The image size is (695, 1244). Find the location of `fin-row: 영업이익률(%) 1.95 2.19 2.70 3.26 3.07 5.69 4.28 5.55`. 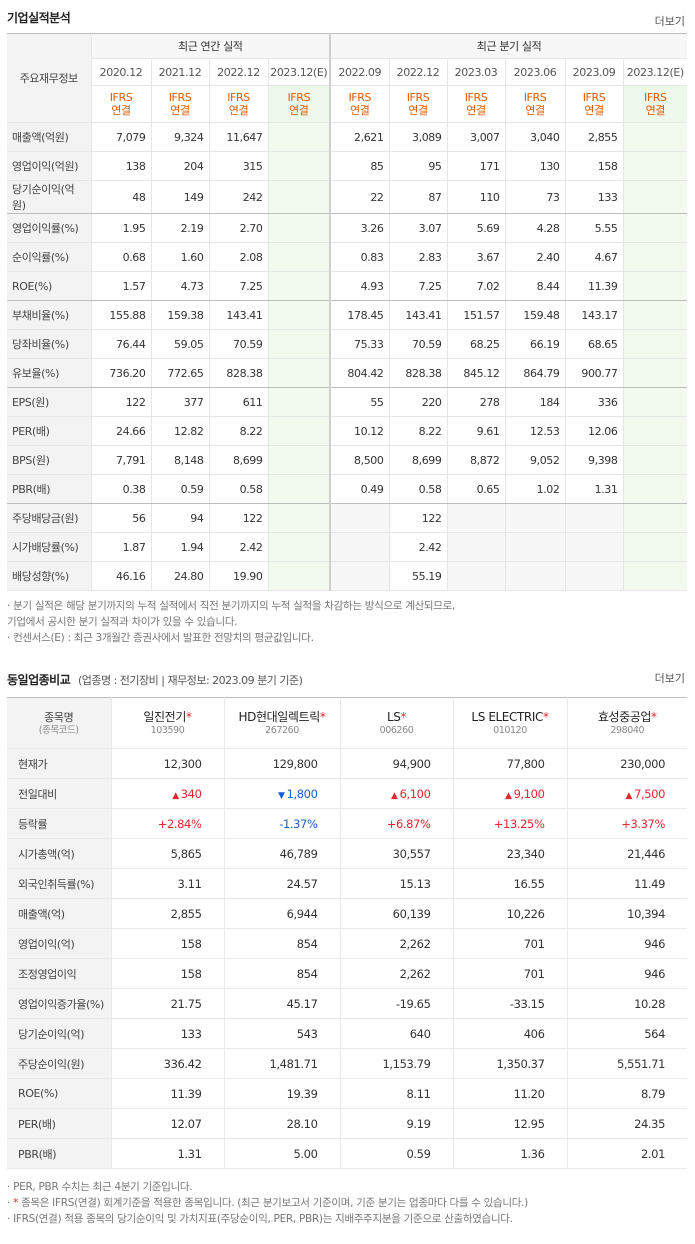

fin-row: 영업이익률(%) 1.95 2.19 2.70 3.26 3.07 5.69 4.28 5.55 is located at coordinates (347, 228).